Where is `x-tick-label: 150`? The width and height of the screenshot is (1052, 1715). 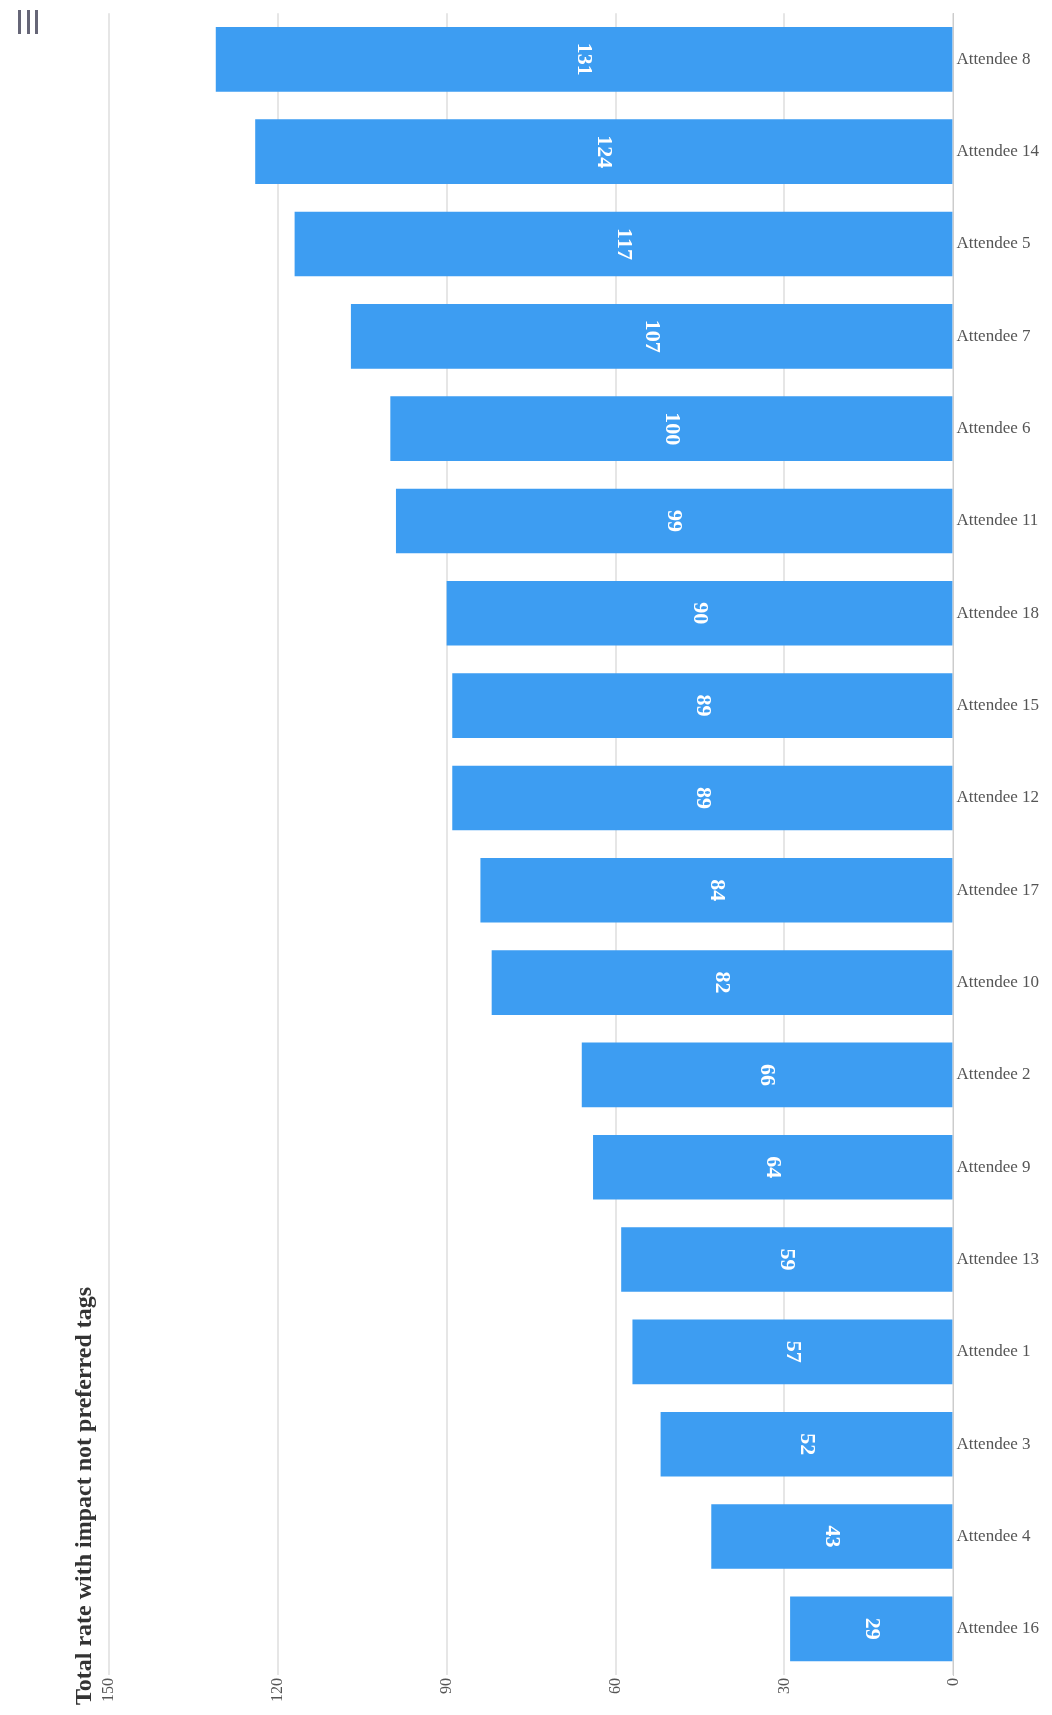 x-tick-label: 150 is located at coordinates (107, 1690).